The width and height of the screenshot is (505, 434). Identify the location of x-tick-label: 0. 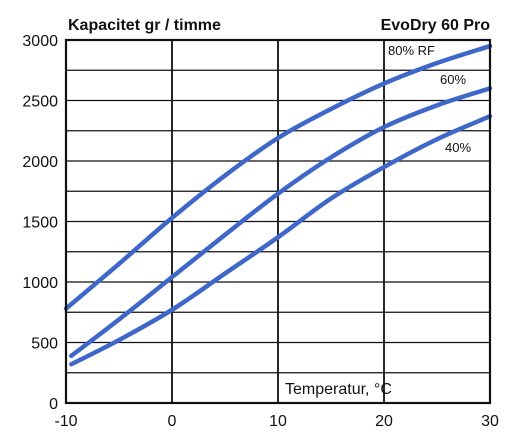
(172, 421).